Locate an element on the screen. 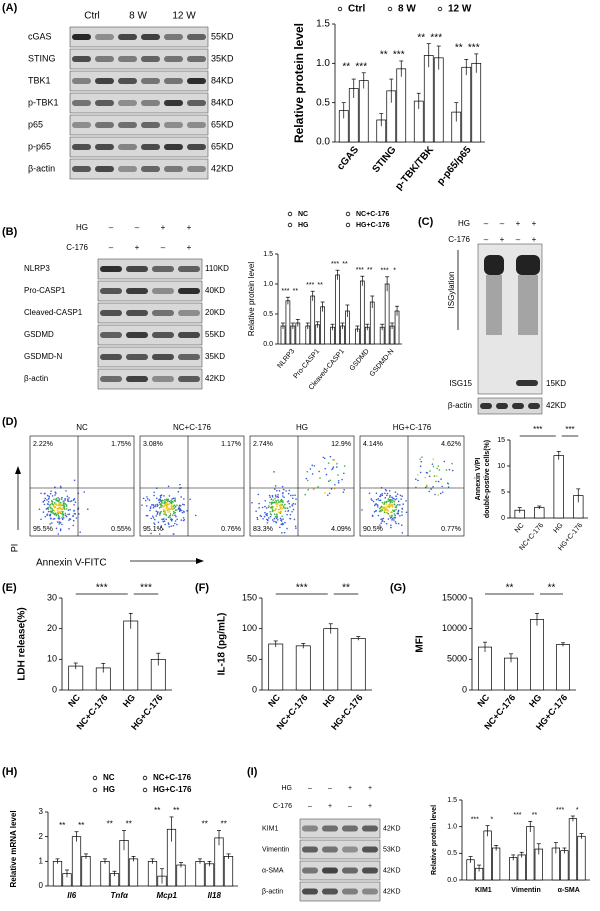 The image size is (600, 911). condition-mark: + is located at coordinates (163, 227).